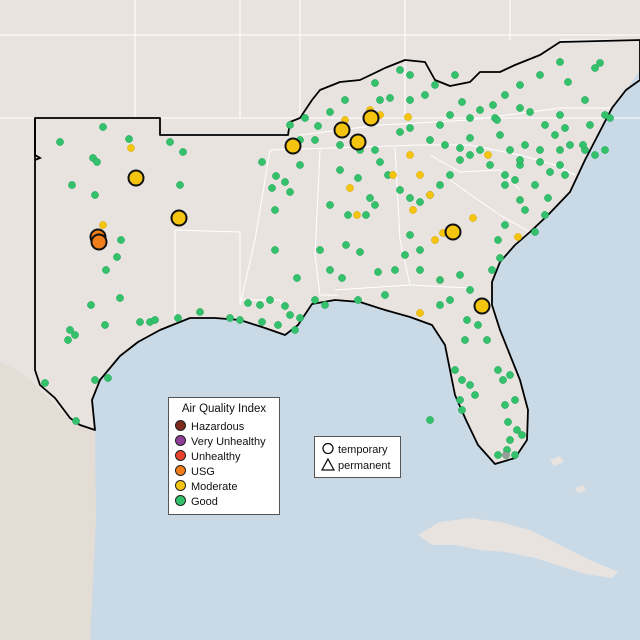  What do you see at coordinates (354, 449) in the screenshot?
I see `legend-item-temporary: temporary` at bounding box center [354, 449].